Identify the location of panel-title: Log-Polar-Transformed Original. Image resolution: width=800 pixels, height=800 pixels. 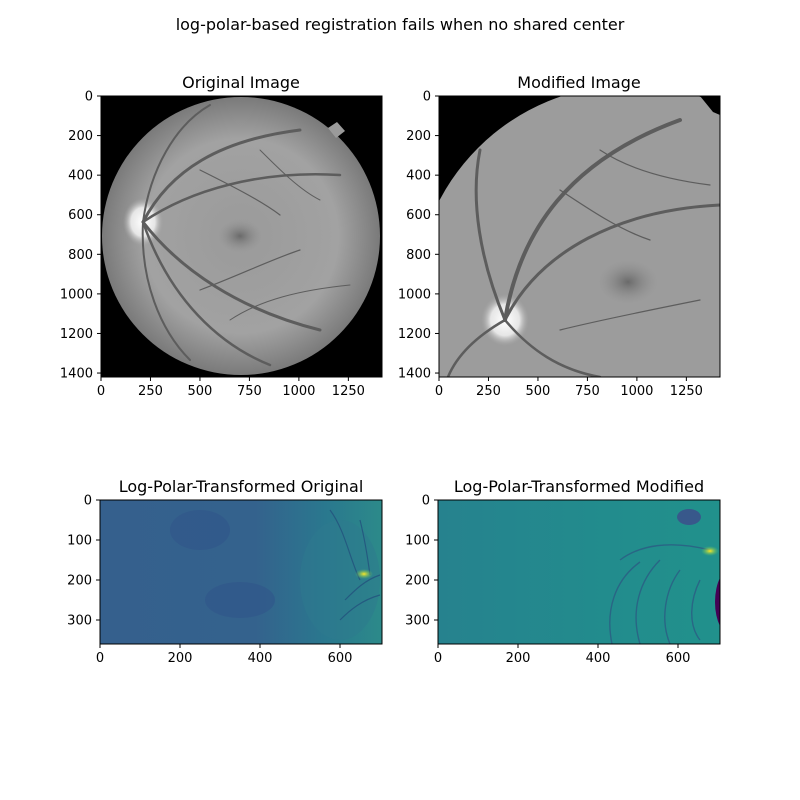
(241, 486).